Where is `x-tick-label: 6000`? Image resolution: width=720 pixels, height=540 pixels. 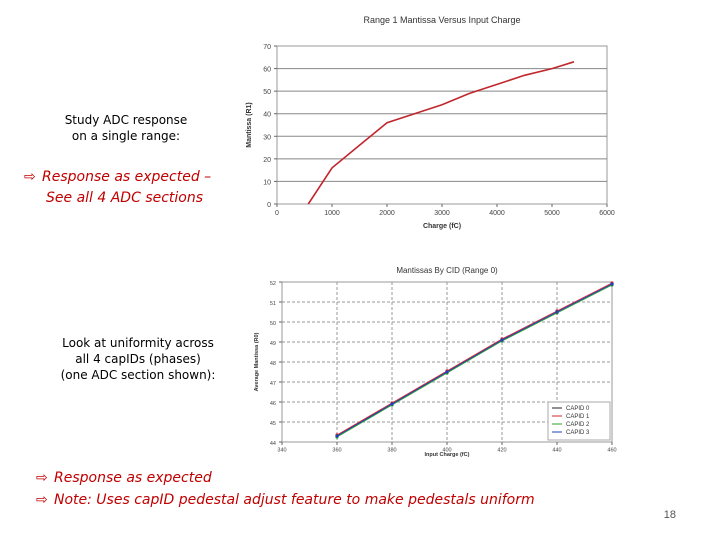
x-tick-label: 6000 is located at coordinates (607, 213).